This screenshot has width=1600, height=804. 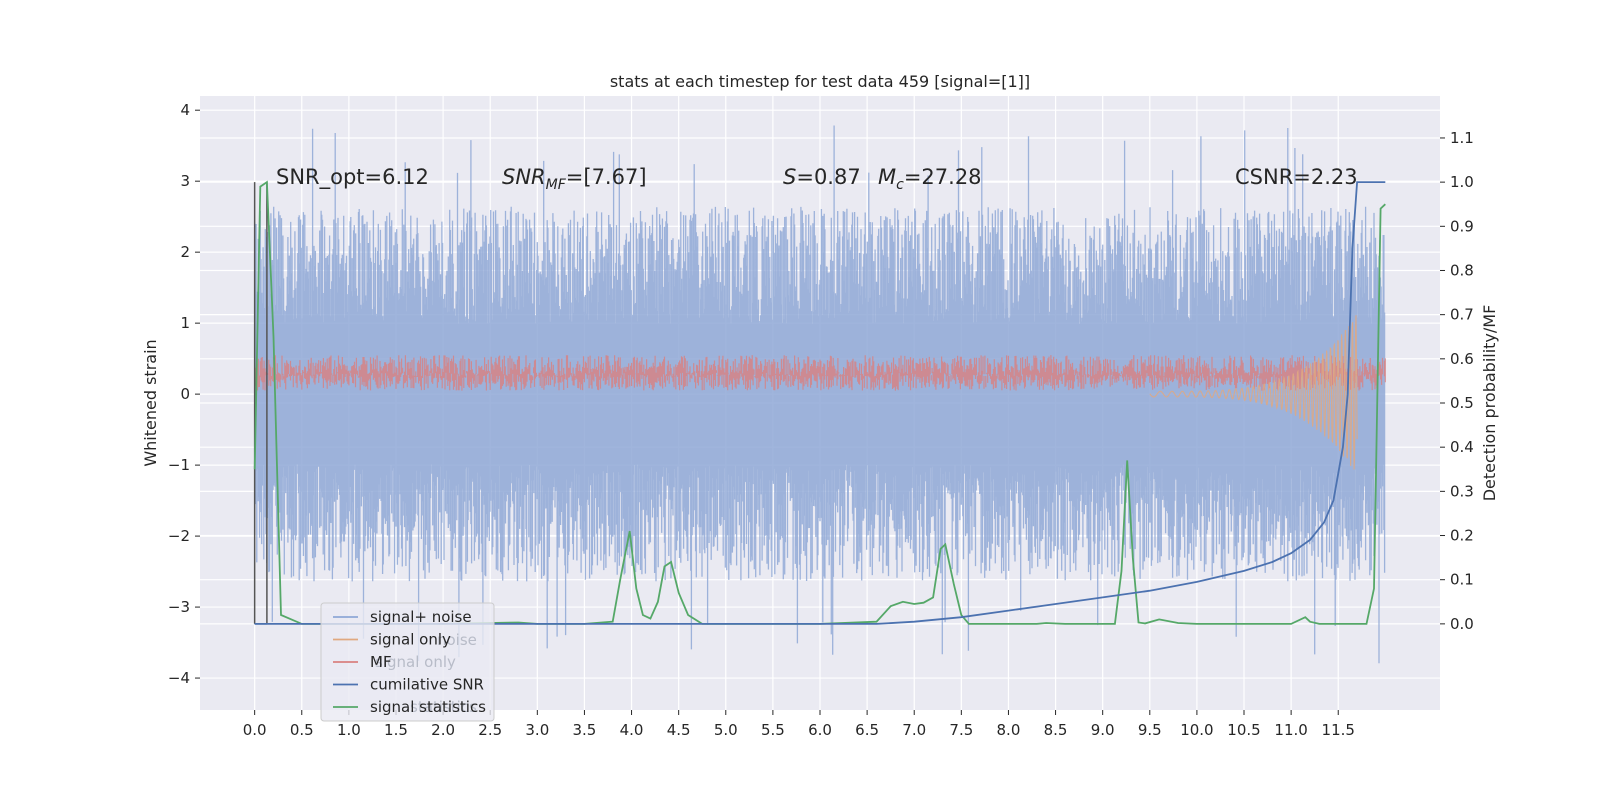 I want to click on x-tick-label: 3.0, so click(x=537, y=730).